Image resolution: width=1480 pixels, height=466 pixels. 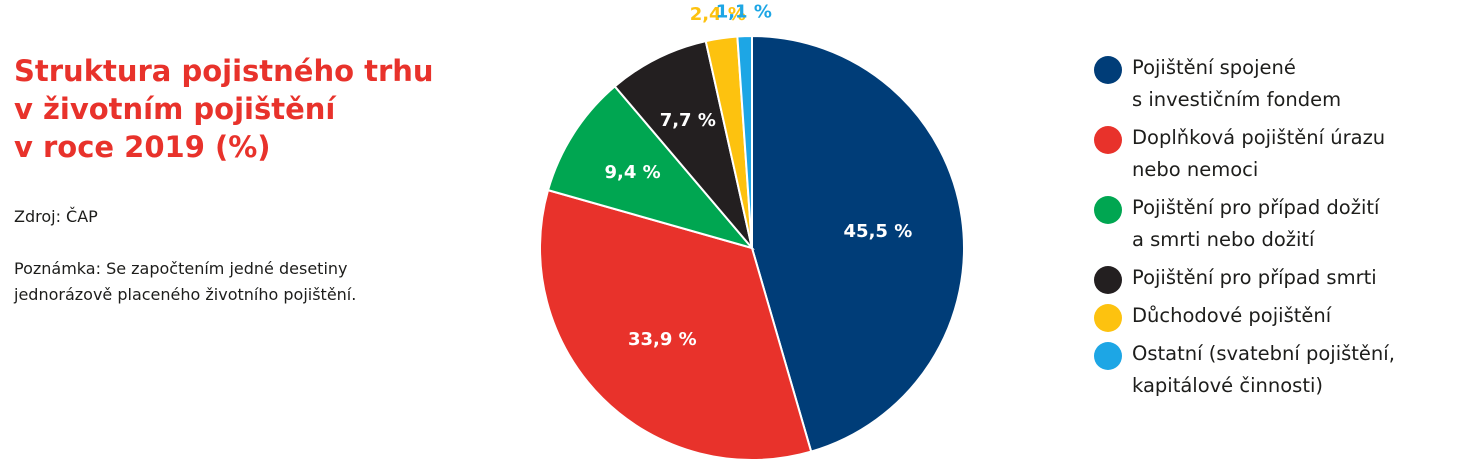 I want to click on legend-label: Důchodové pojištění, so click(x=1303, y=316).